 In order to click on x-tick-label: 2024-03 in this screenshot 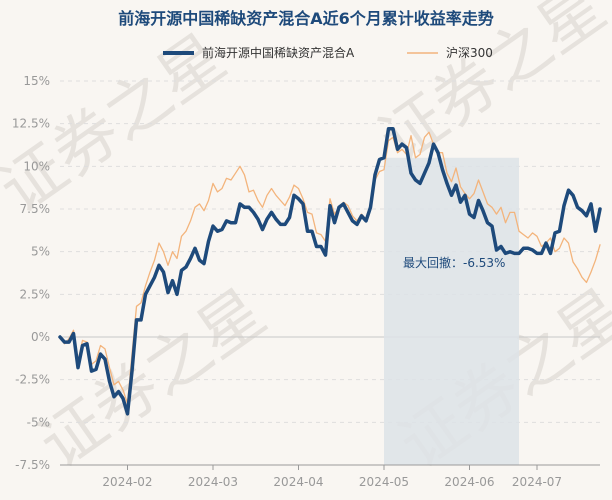, I will do `click(213, 482)`.